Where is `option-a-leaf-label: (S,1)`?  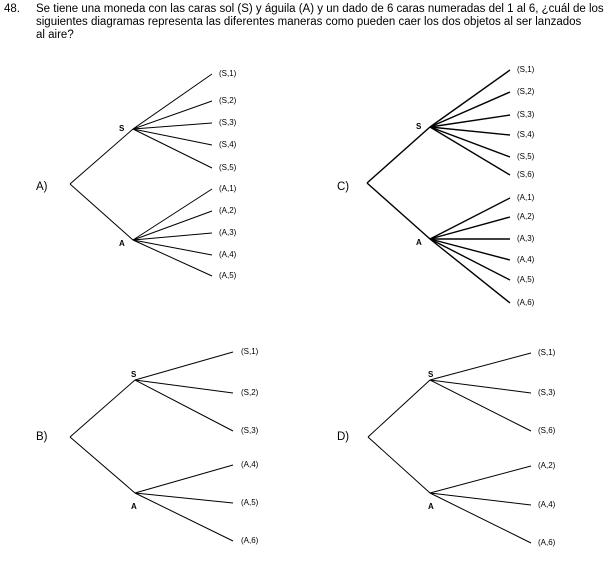
option-a-leaf-label: (S,1) is located at coordinates (228, 73).